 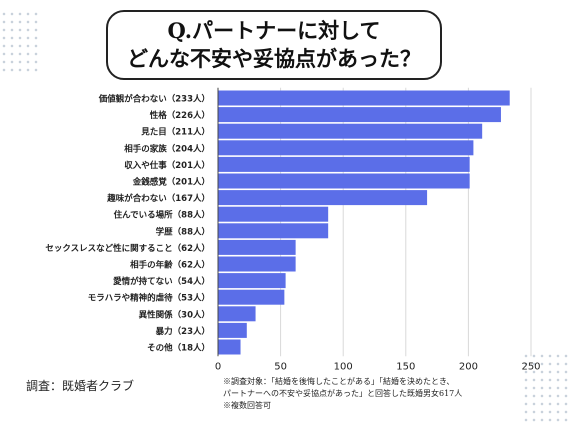 I want to click on category-label: 金銭感覚（201人）, so click(x=171, y=182).